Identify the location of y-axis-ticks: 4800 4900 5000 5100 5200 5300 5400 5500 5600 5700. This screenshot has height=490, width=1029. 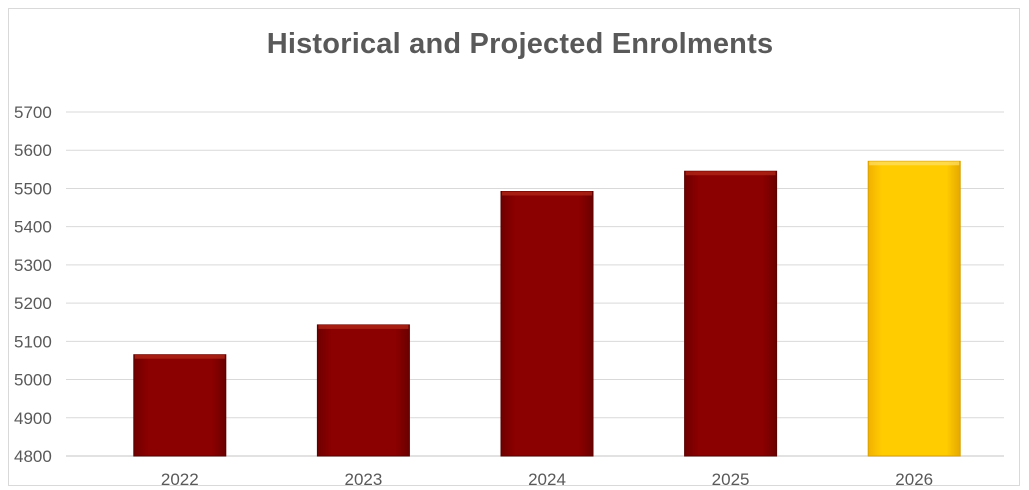
(33, 284).